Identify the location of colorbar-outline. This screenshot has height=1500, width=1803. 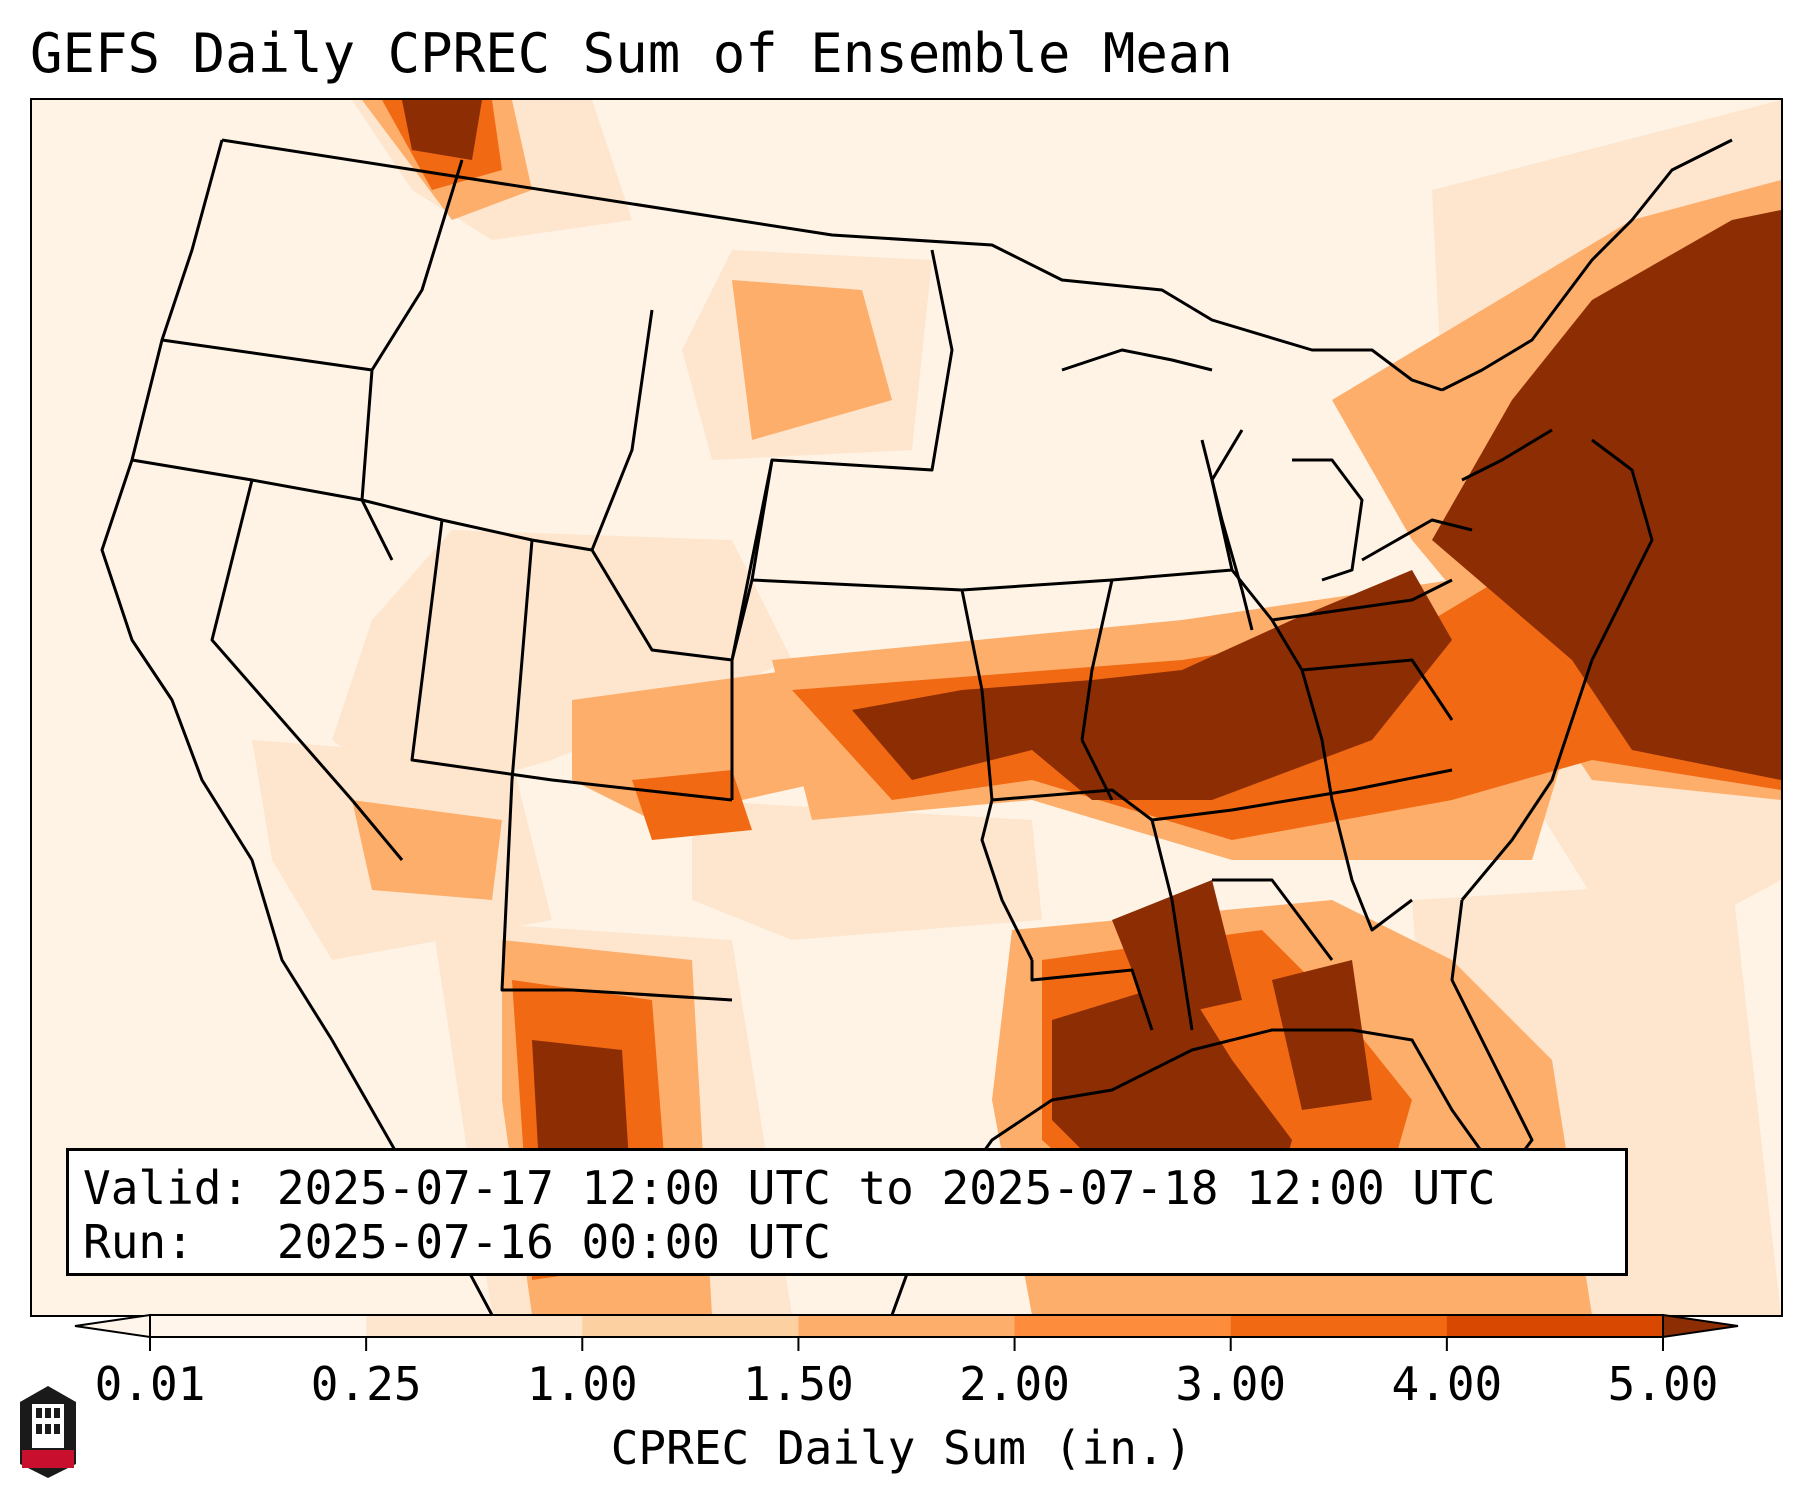
(906, 1326).